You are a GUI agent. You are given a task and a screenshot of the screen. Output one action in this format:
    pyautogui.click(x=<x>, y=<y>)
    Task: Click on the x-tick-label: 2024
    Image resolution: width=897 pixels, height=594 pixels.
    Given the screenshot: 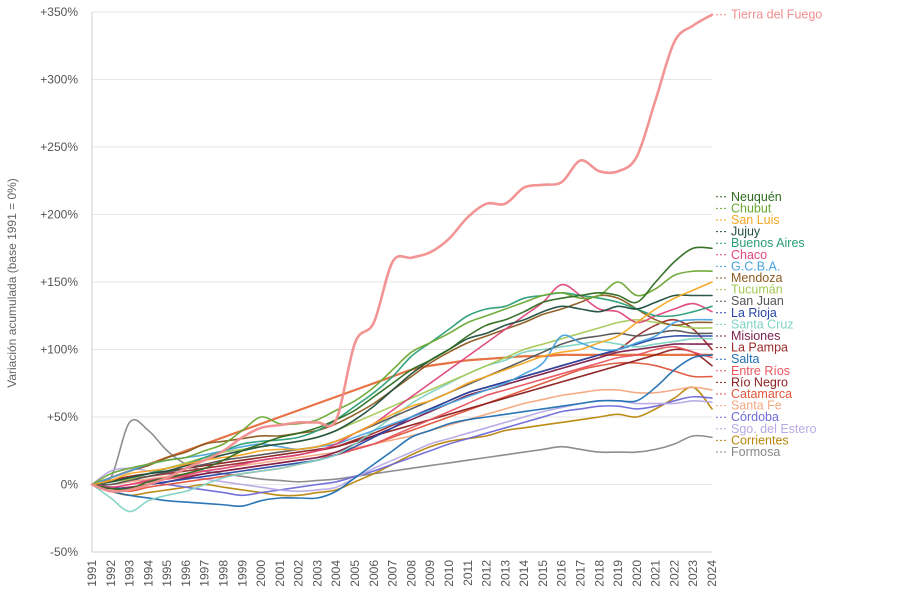 What is the action you would take?
    pyautogui.click(x=712, y=573)
    